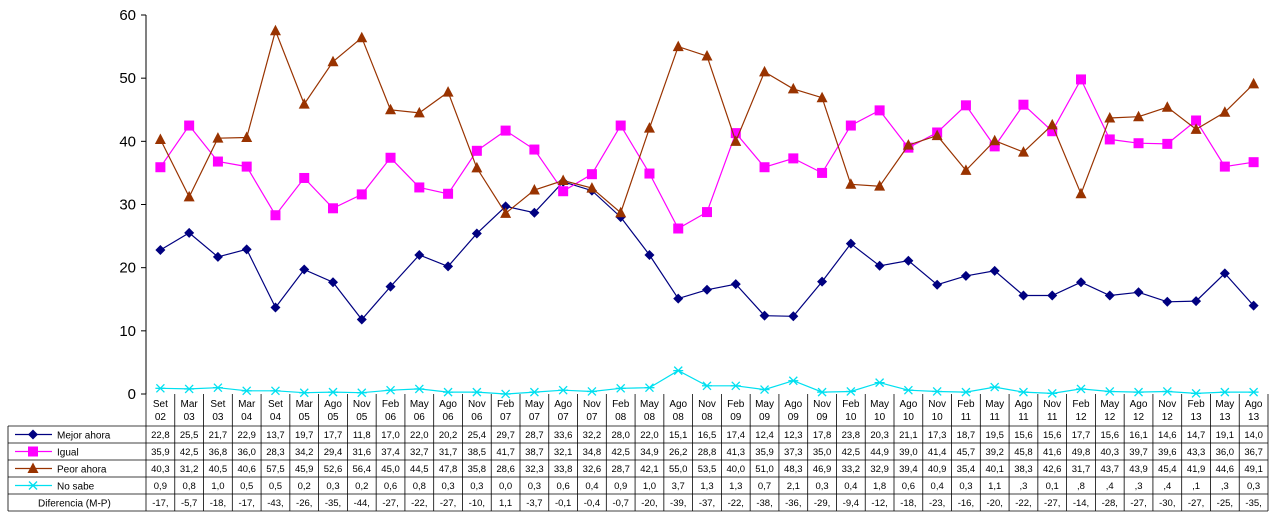 The height and width of the screenshot is (526, 1275). Describe the element at coordinates (1253, 452) in the screenshot. I see `data-label: 36,7` at that location.